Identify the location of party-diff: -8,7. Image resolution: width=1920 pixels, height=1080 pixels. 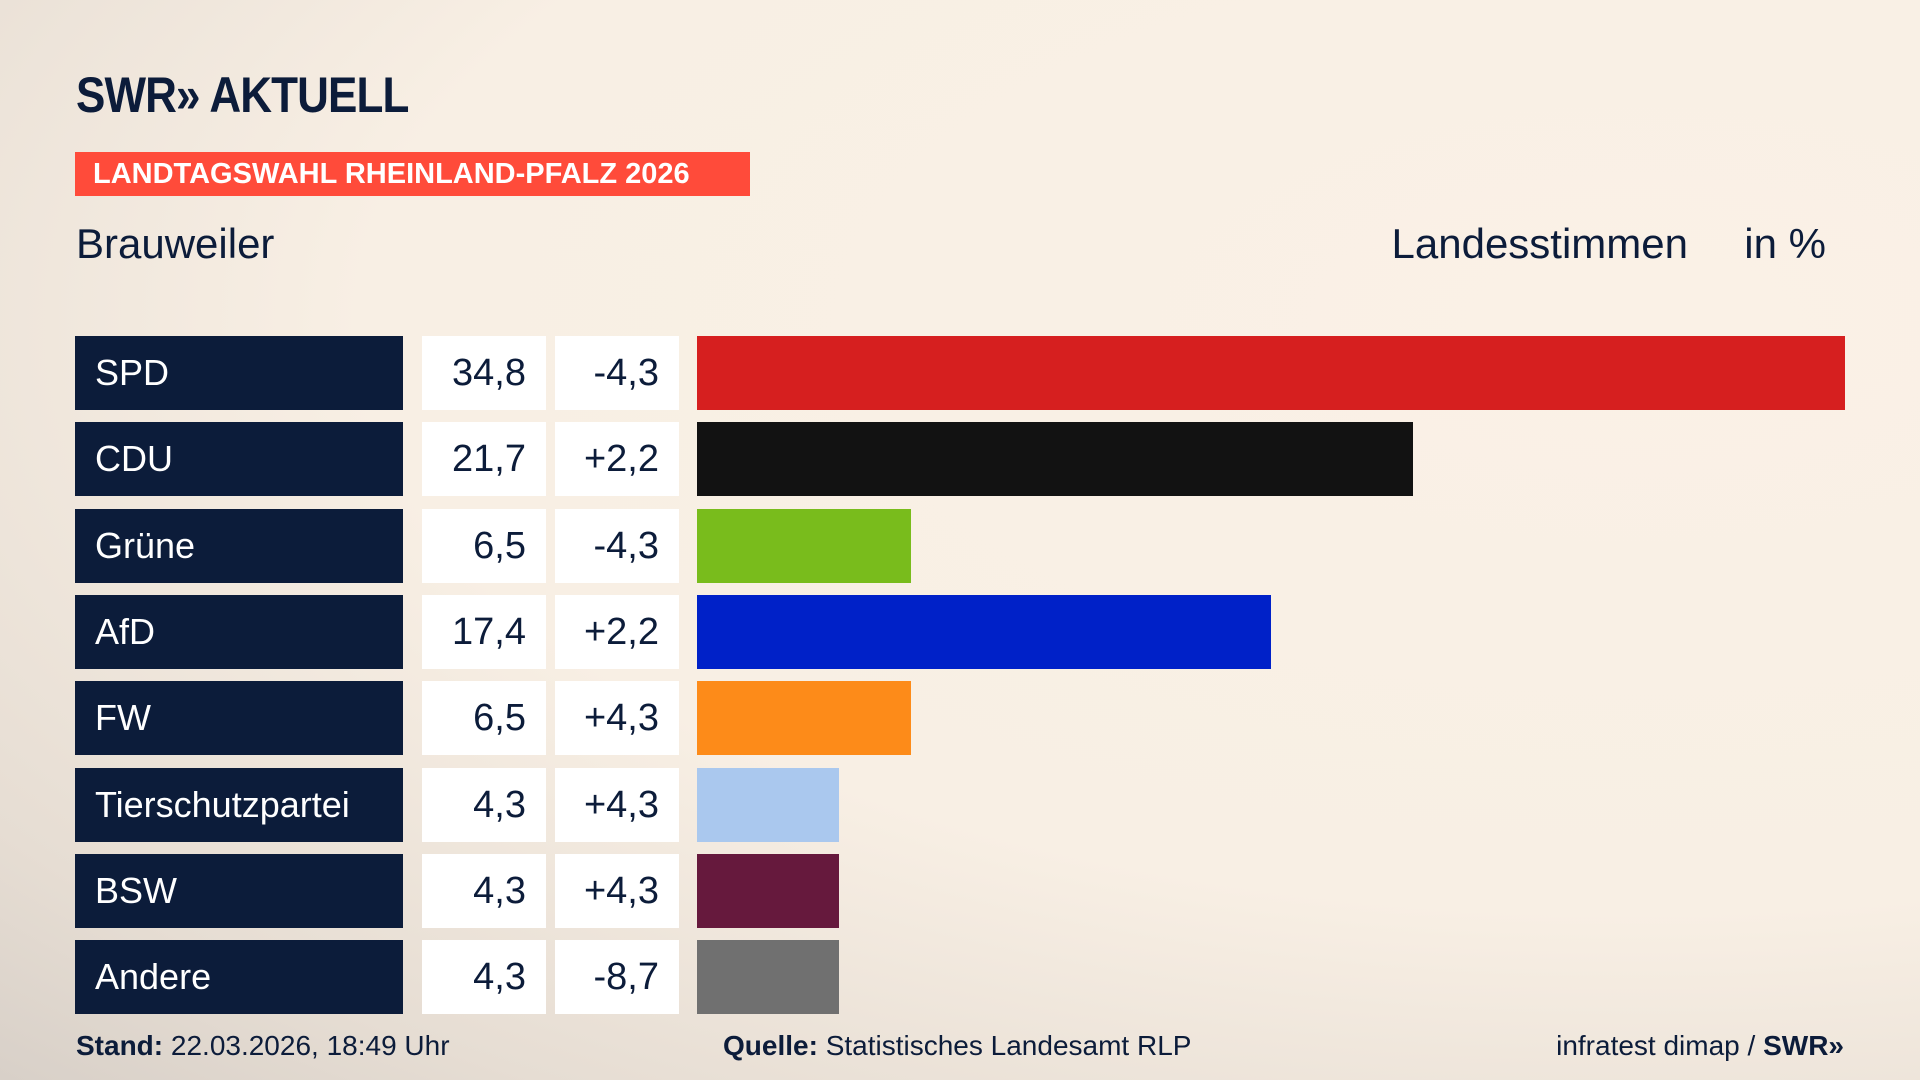
(617, 977).